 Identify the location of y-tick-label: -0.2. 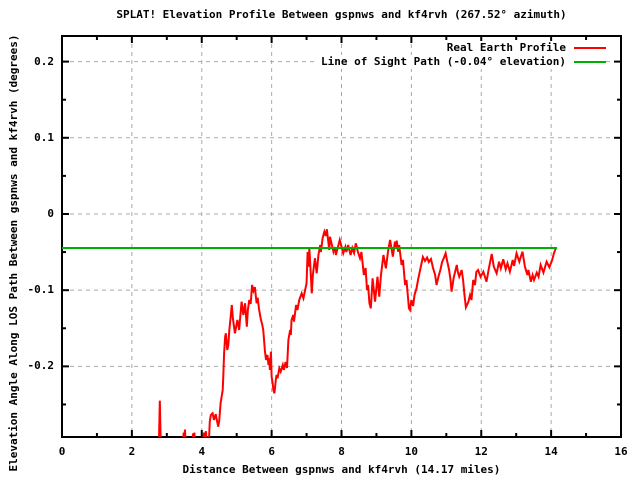
(41, 366).